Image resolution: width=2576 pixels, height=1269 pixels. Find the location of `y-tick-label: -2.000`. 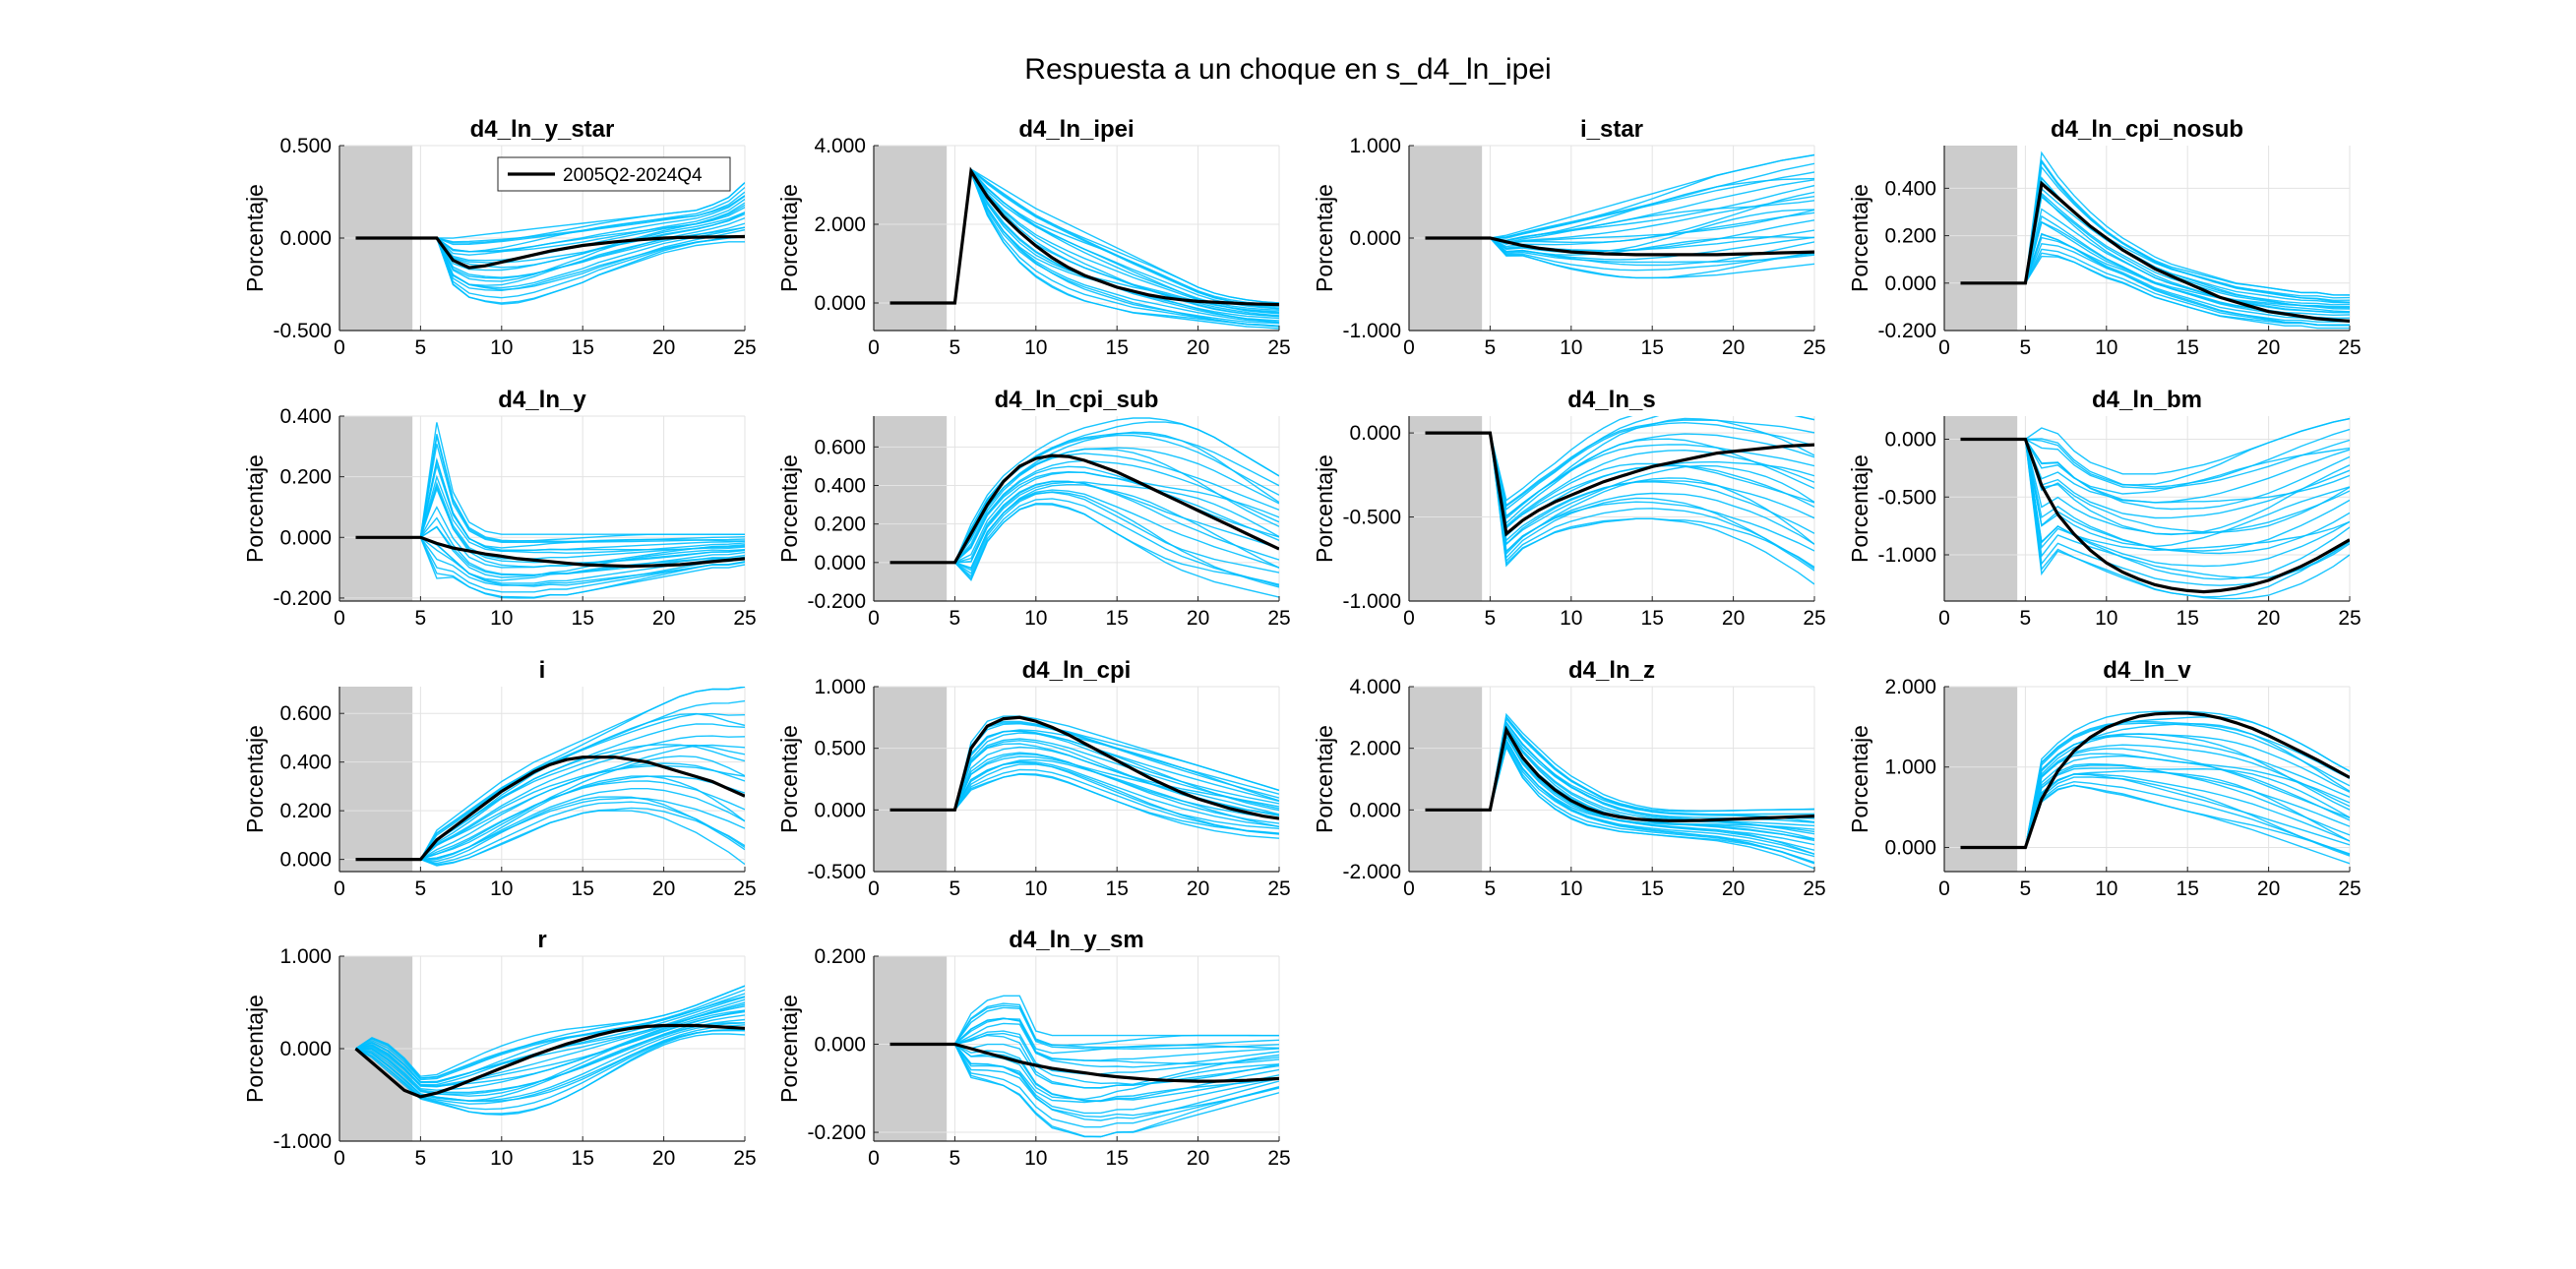

y-tick-label: -2.000 is located at coordinates (1371, 872).